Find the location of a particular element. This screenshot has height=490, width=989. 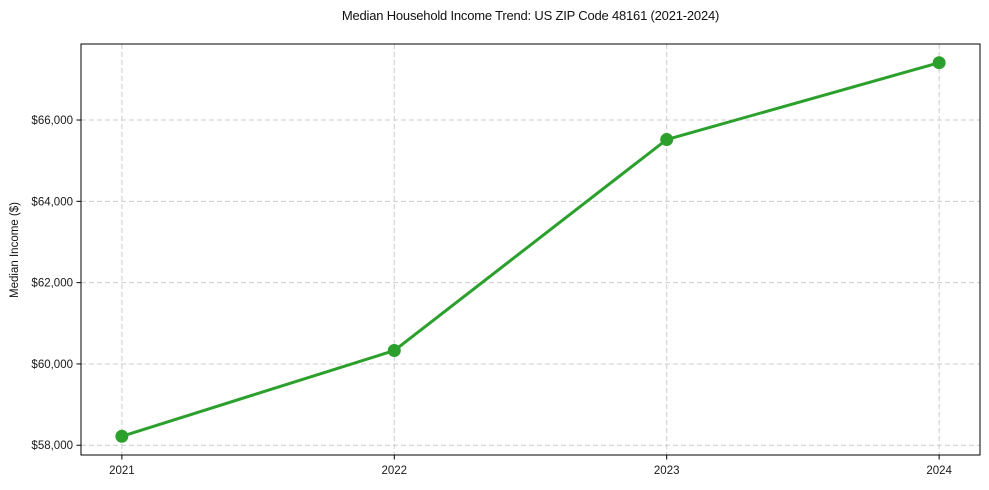

data-point-2022 is located at coordinates (394, 351).